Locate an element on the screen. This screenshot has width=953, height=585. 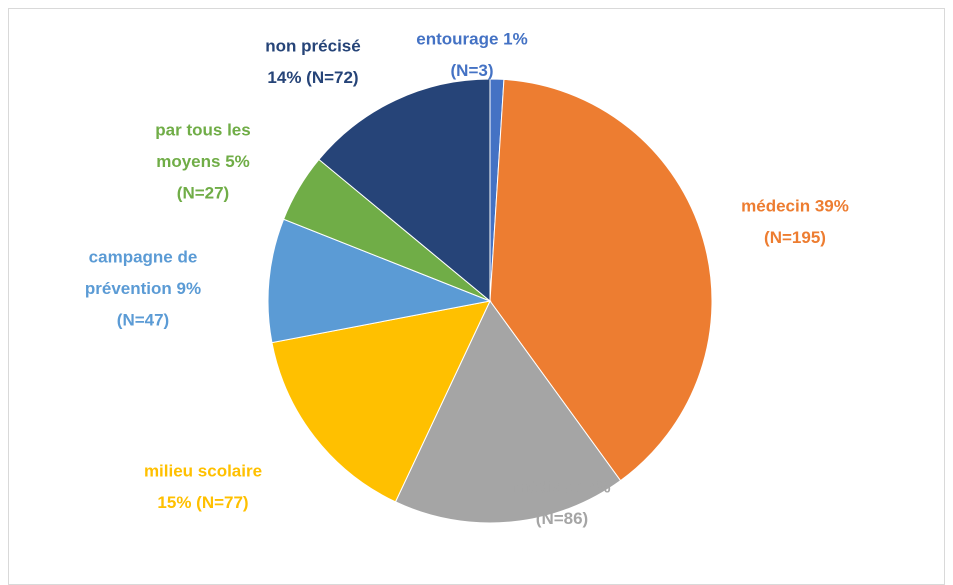
data-label: (N=27) is located at coordinates (203, 192).